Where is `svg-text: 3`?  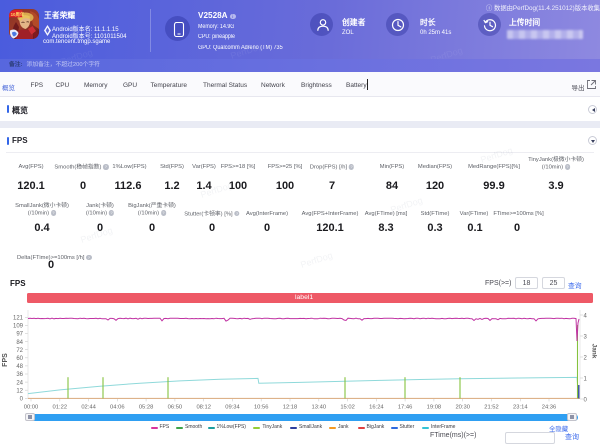
svg-text: 3 is located at coordinates (586, 337).